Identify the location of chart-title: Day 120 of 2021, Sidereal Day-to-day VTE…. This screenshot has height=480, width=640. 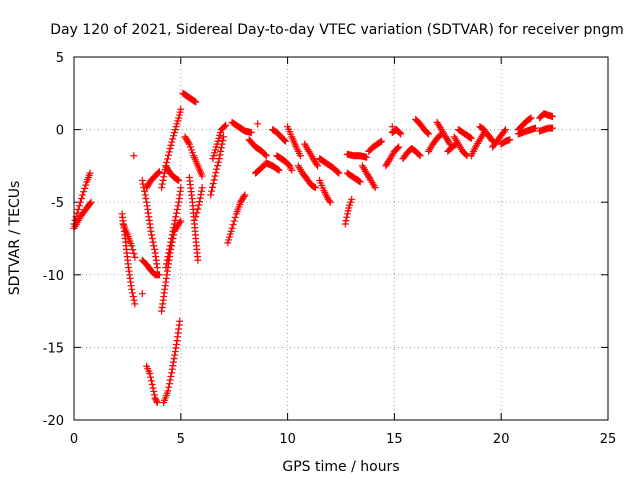
(337, 30).